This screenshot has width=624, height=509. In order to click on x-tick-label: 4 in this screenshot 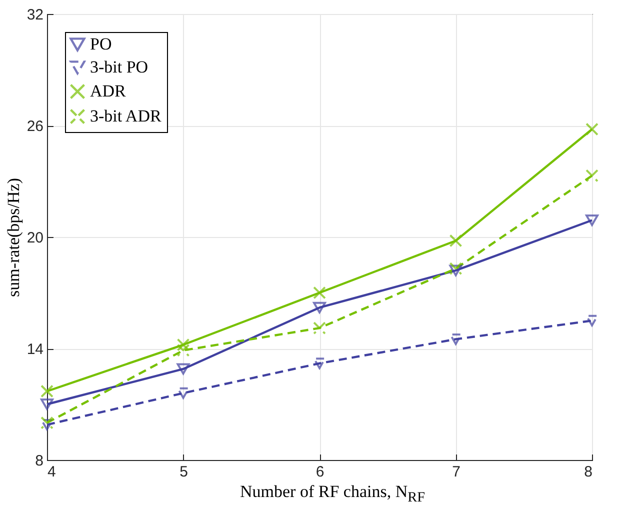, I will do `click(52, 472)`.